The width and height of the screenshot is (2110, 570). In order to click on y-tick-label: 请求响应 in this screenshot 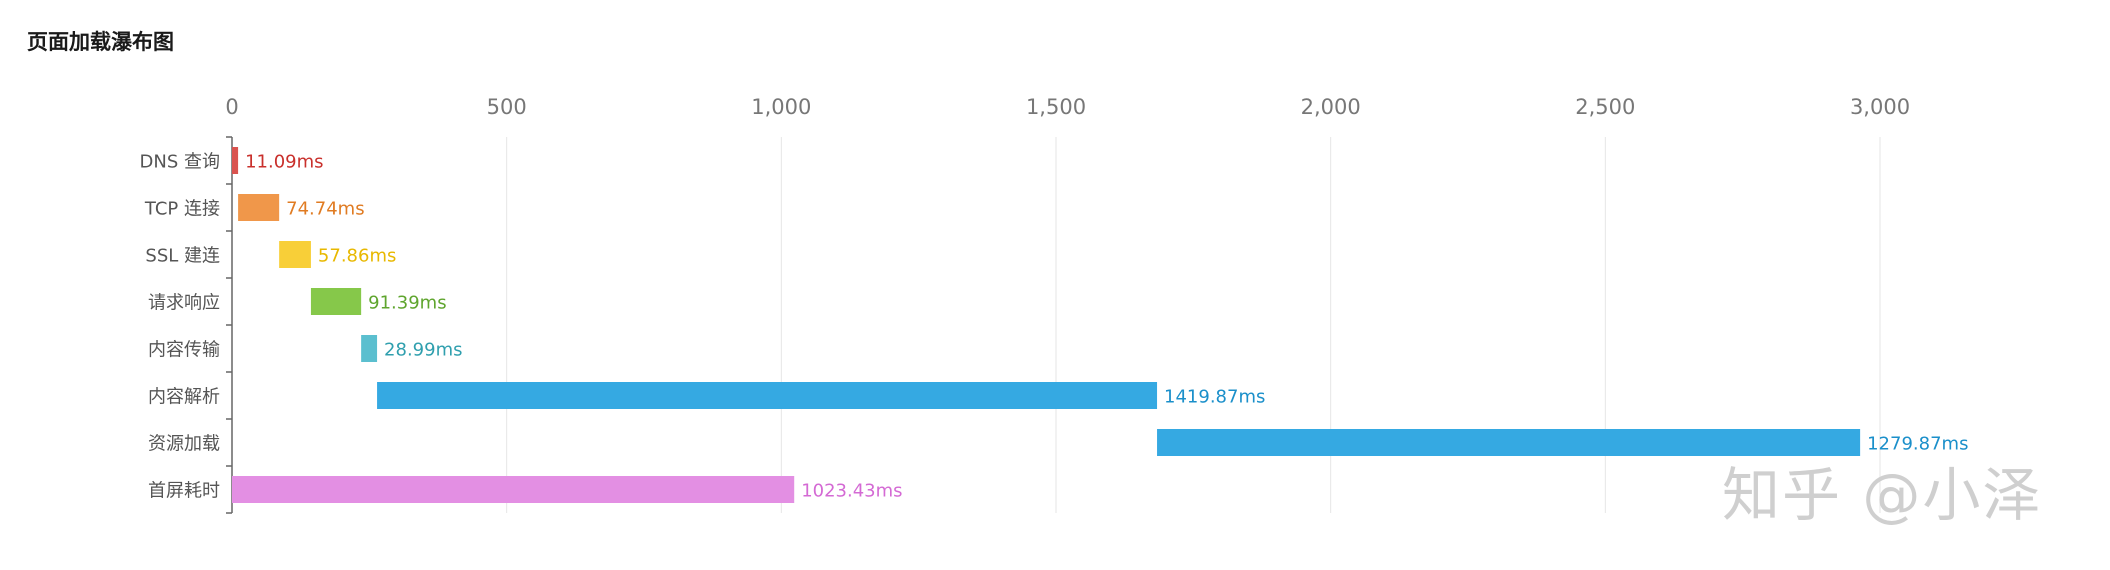, I will do `click(184, 303)`.